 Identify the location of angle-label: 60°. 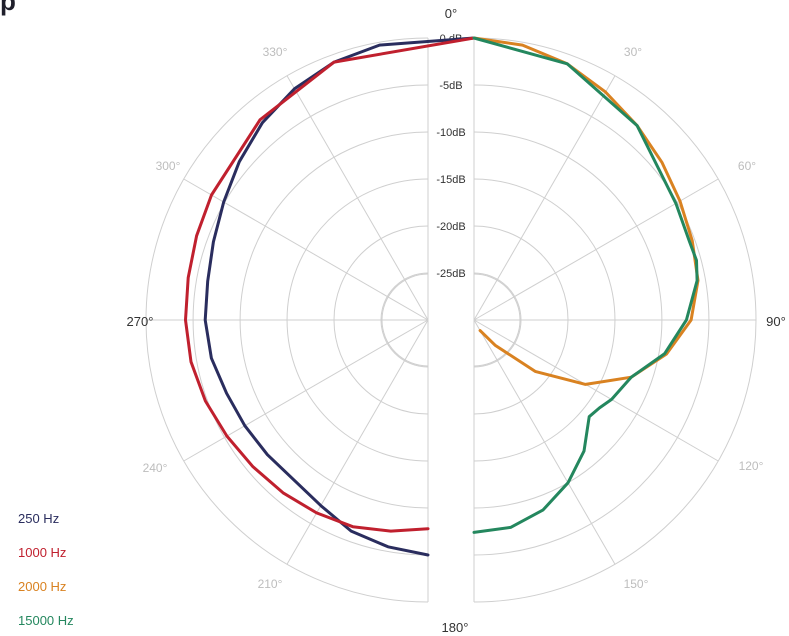
(747, 166).